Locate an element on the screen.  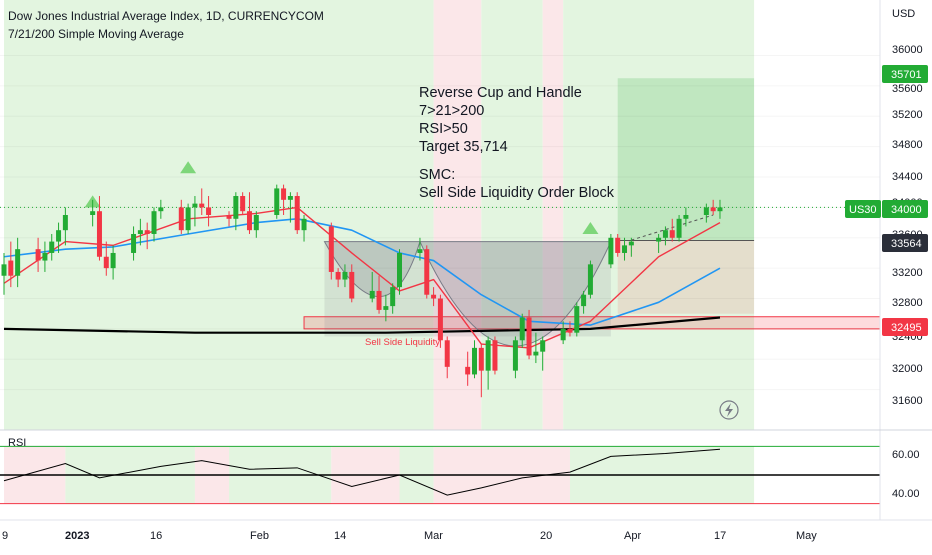
chart-subtitle: 7/21/200 Simple Moving Average is located at coordinates (96, 34).